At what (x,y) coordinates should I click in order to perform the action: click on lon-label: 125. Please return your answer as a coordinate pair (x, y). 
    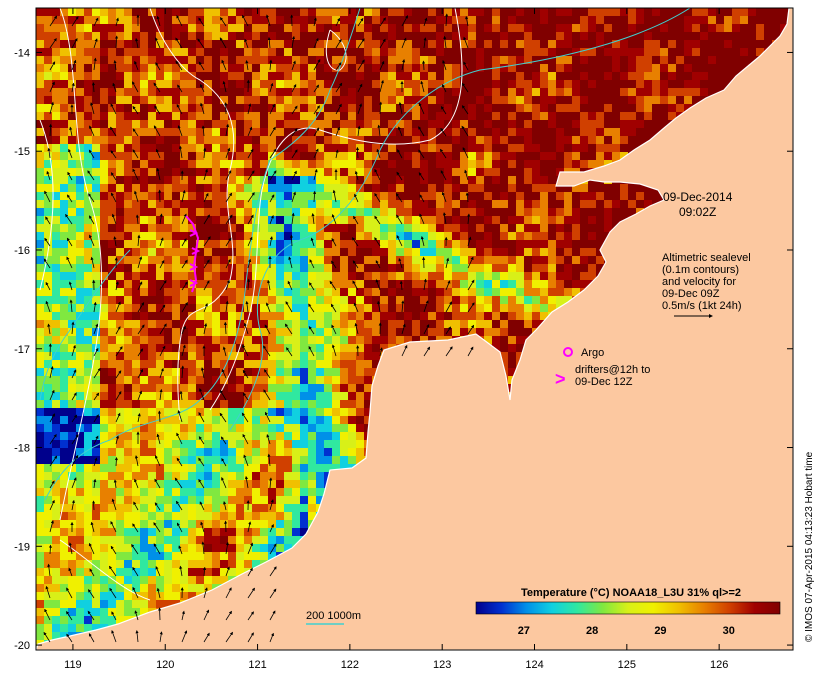
    Looking at the image, I should click on (627, 665).